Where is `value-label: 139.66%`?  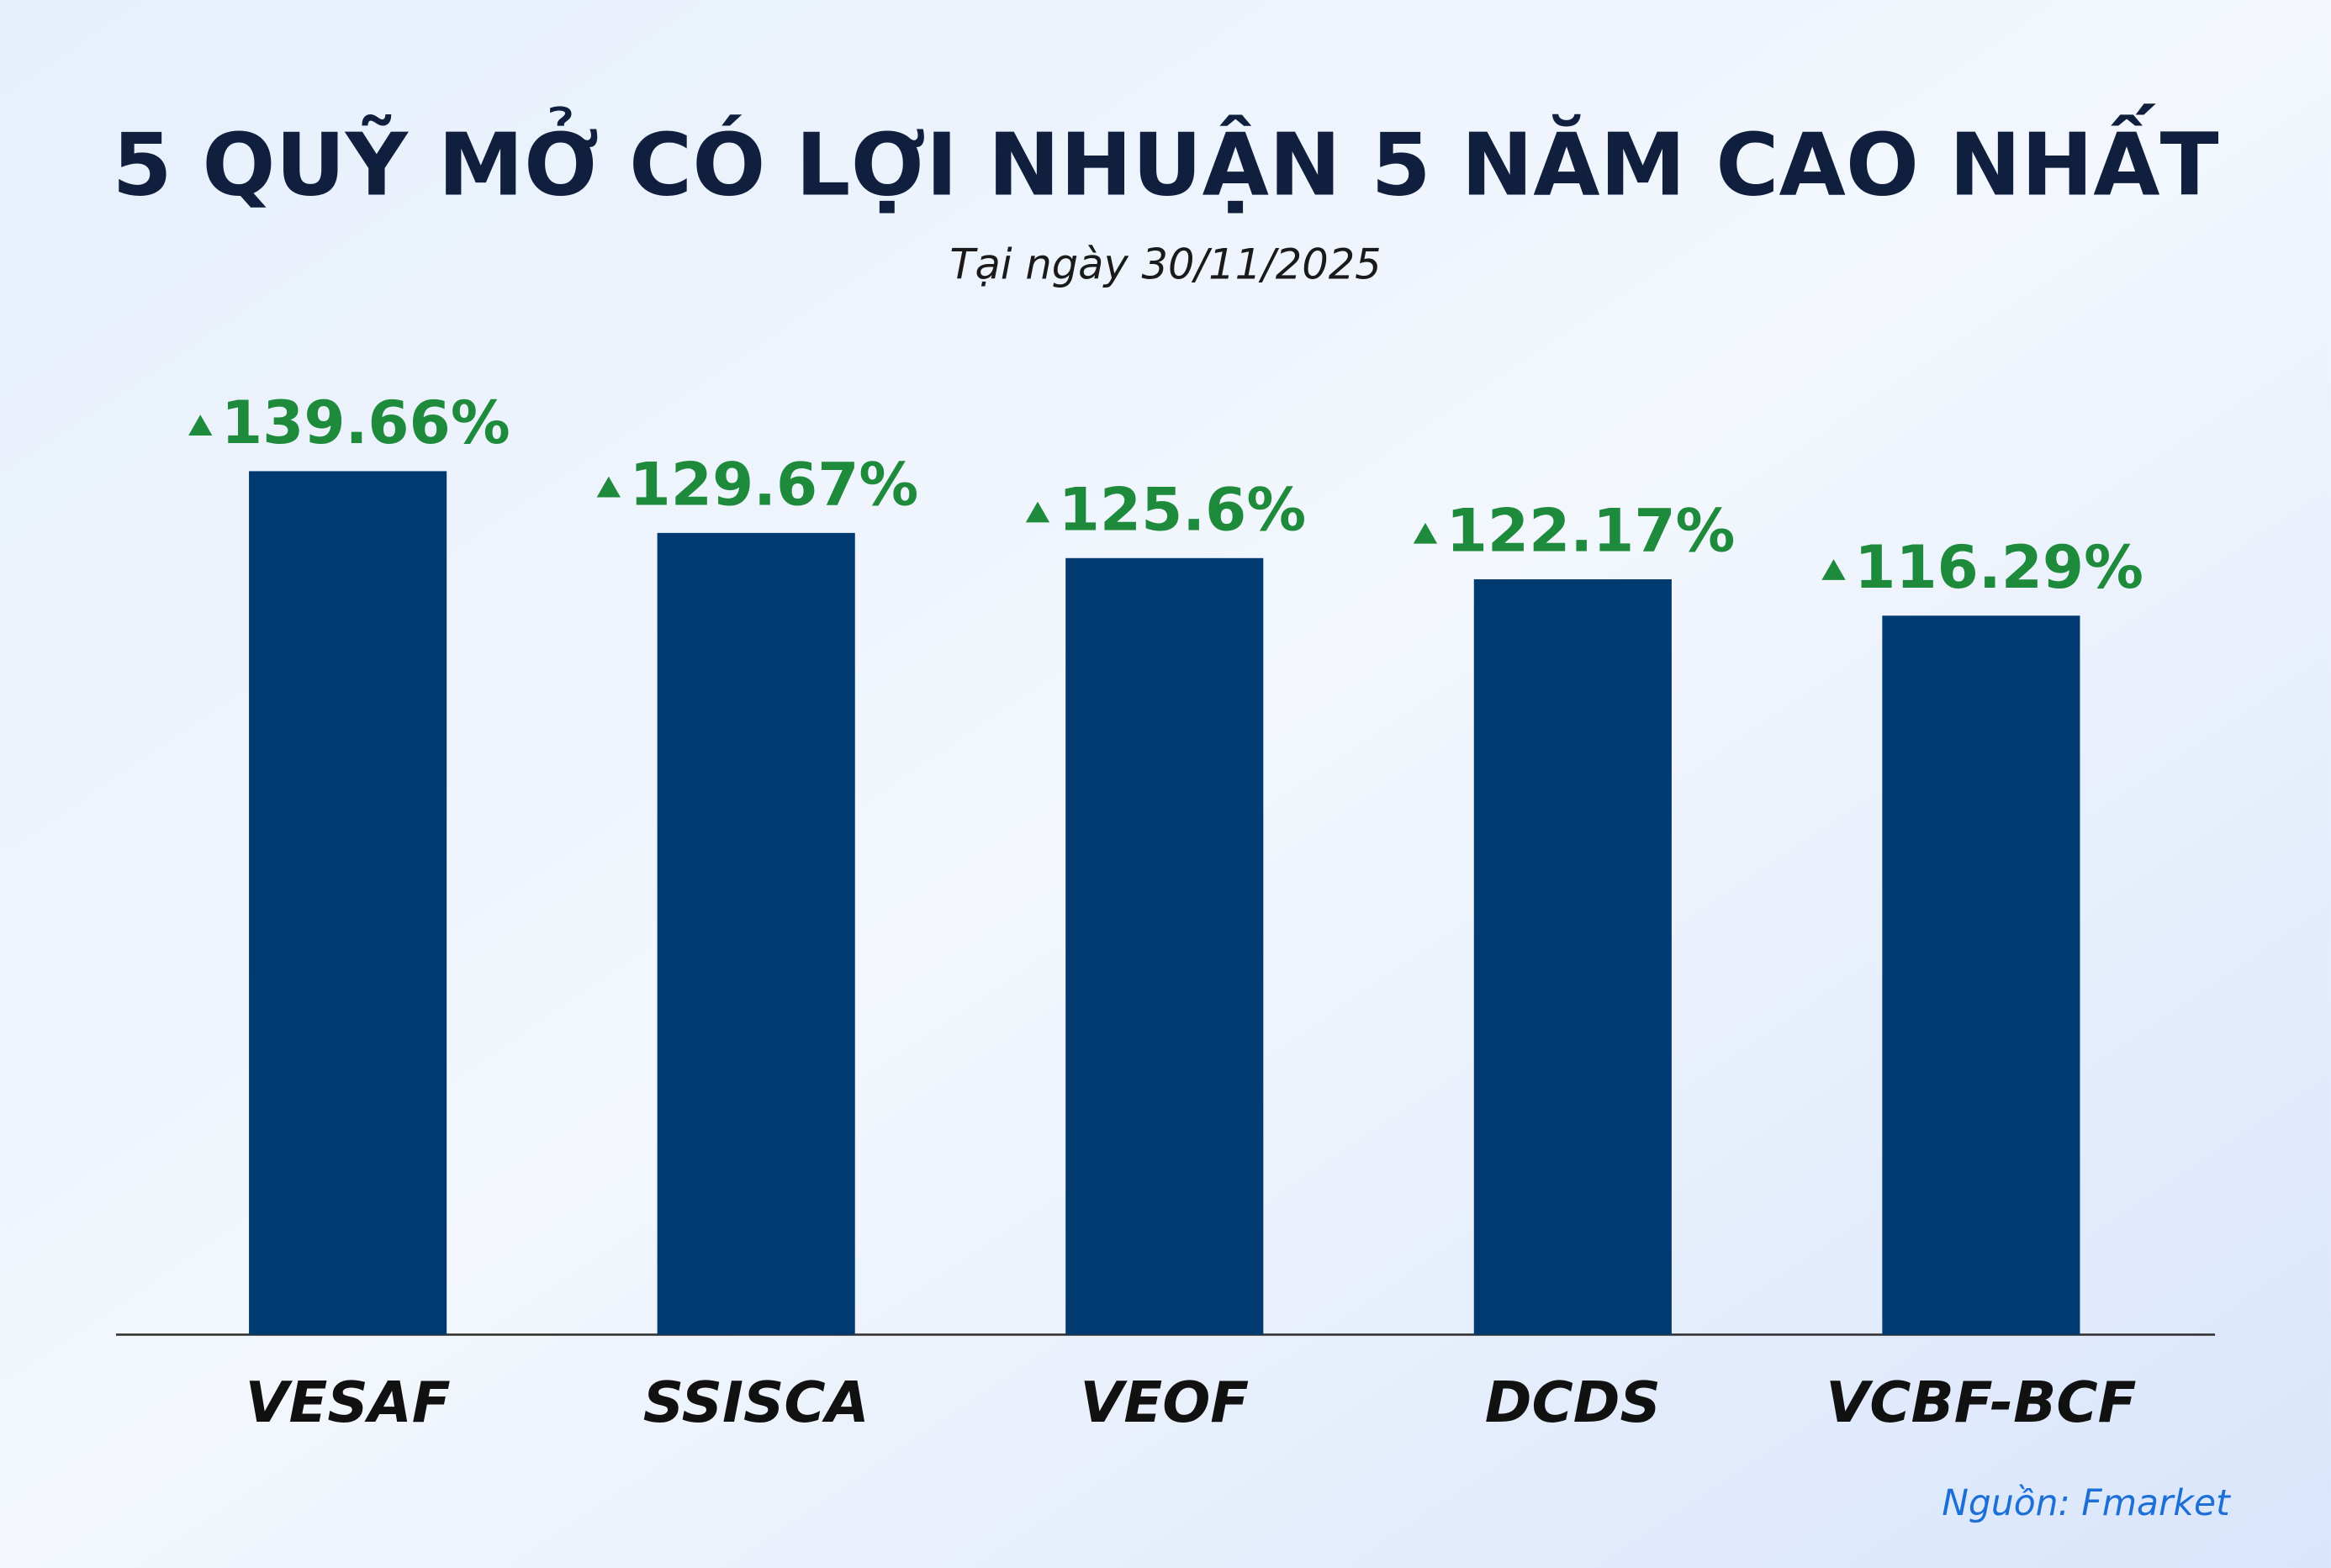
value-label: 139.66% is located at coordinates (365, 423).